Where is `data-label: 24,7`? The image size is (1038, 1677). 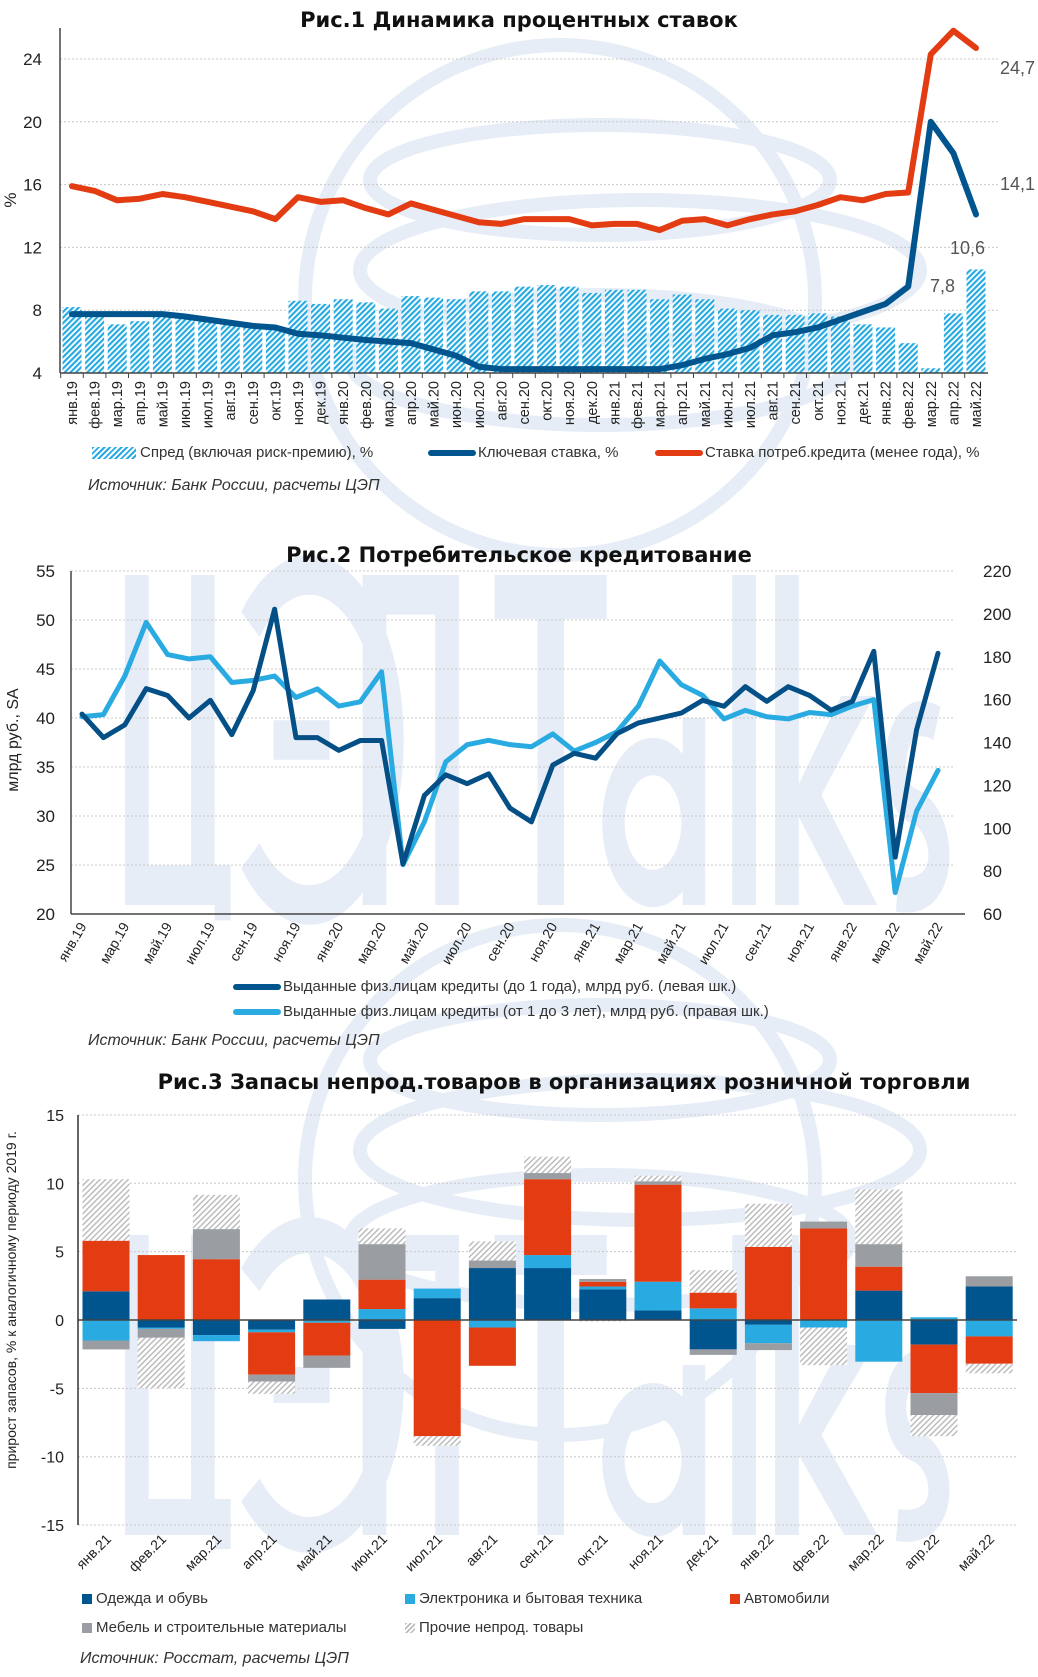
data-label: 24,7 is located at coordinates (1017, 68).